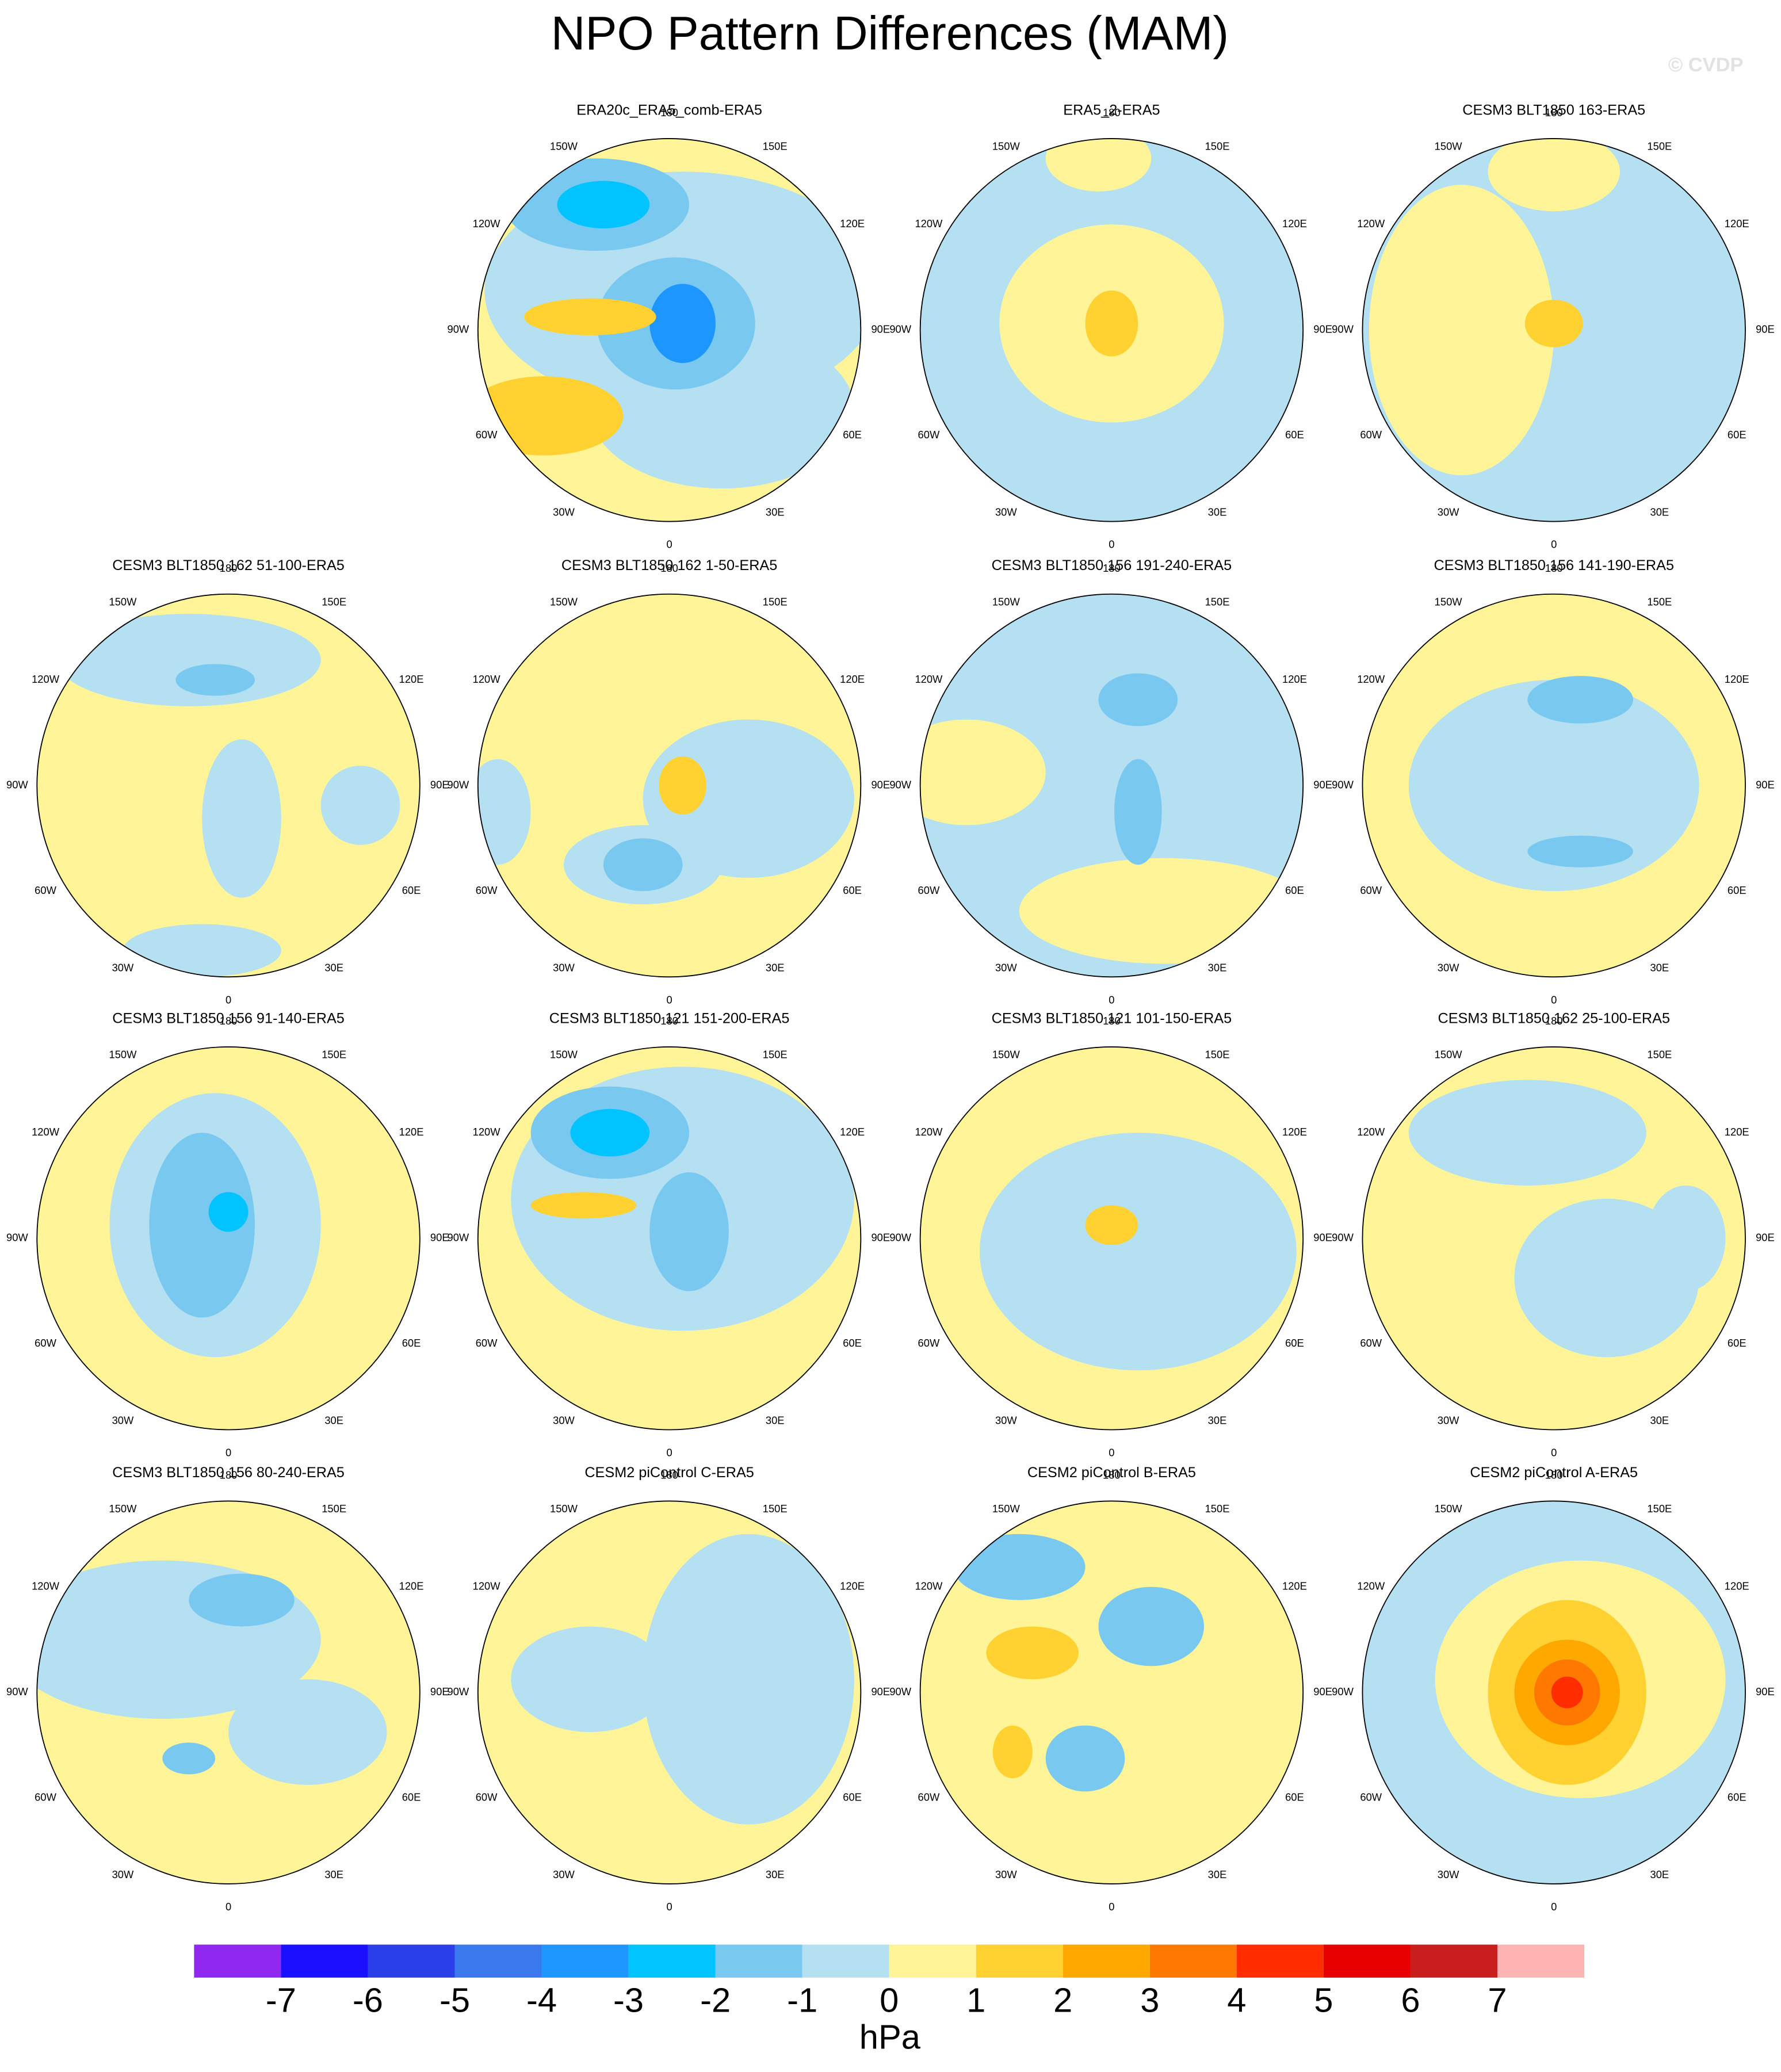 This screenshot has height=2072, width=1781. What do you see at coordinates (1112, 566) in the screenshot?
I see `panel-title: CESM3 BLT1850 156 191-240-ERA5` at bounding box center [1112, 566].